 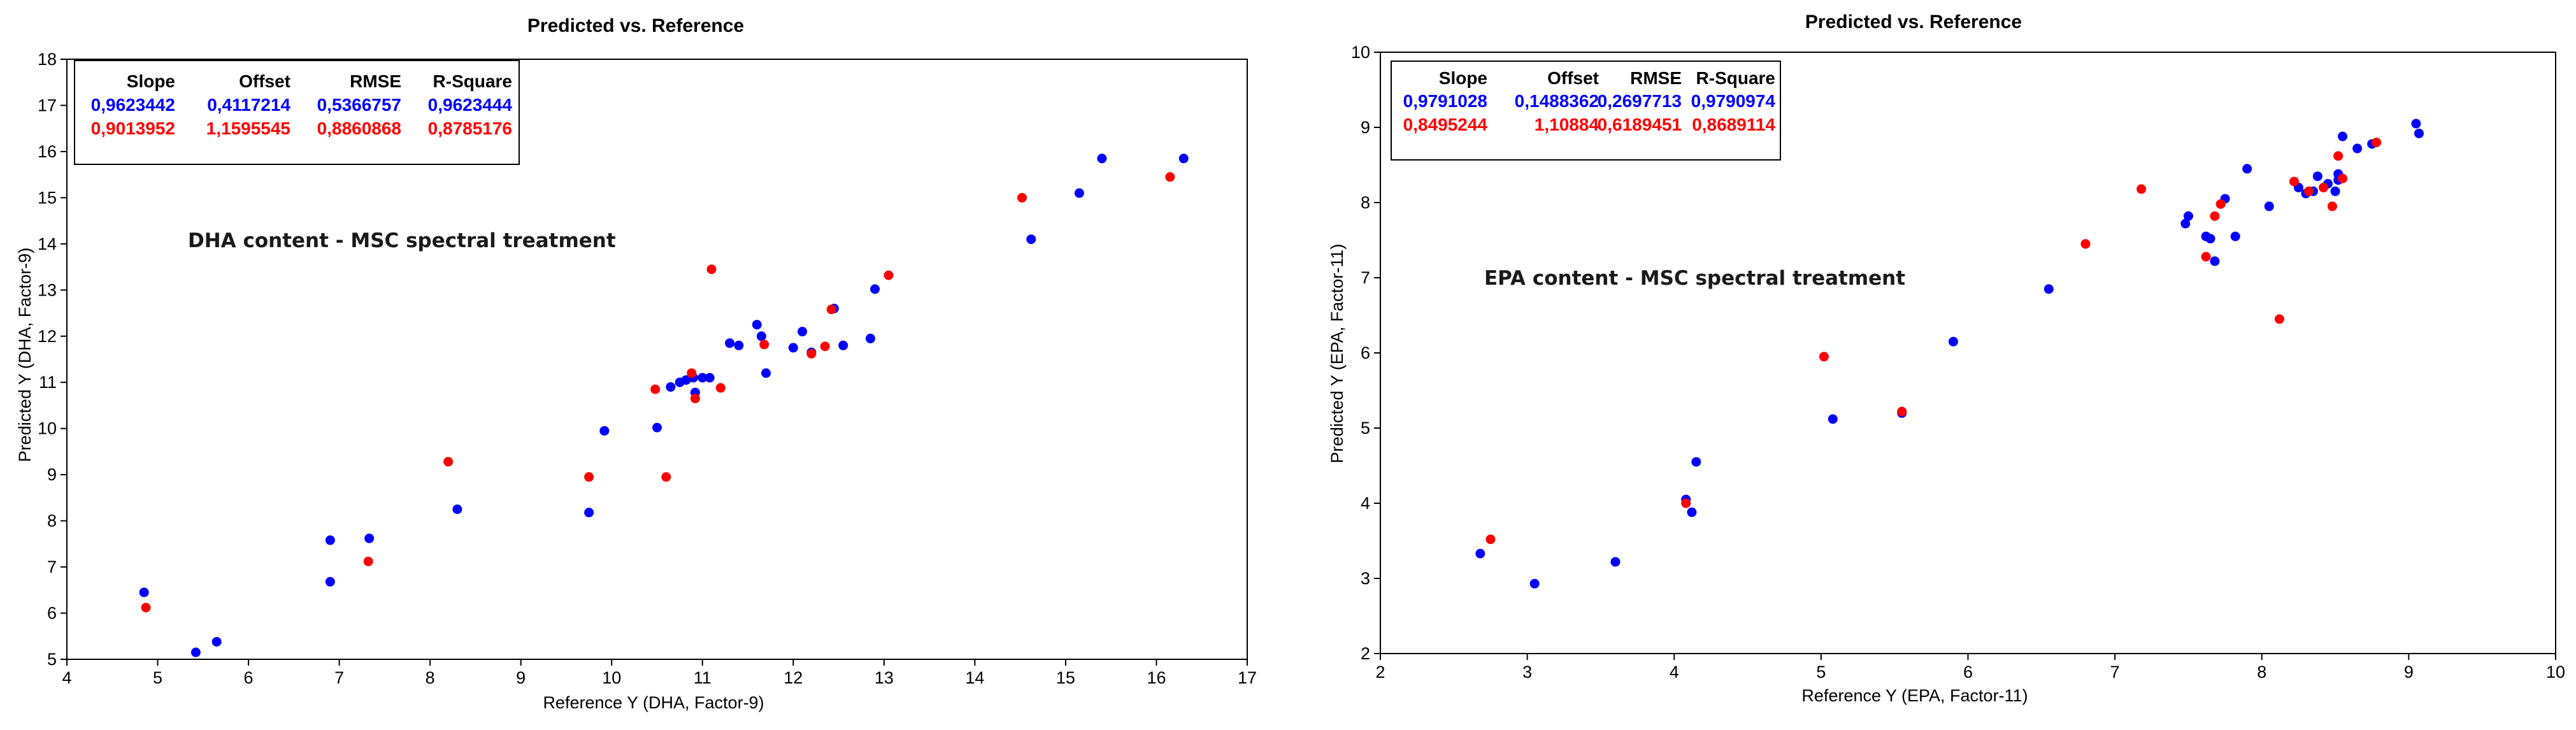 What do you see at coordinates (884, 678) in the screenshot?
I see `dha-x-tick-label: 13` at bounding box center [884, 678].